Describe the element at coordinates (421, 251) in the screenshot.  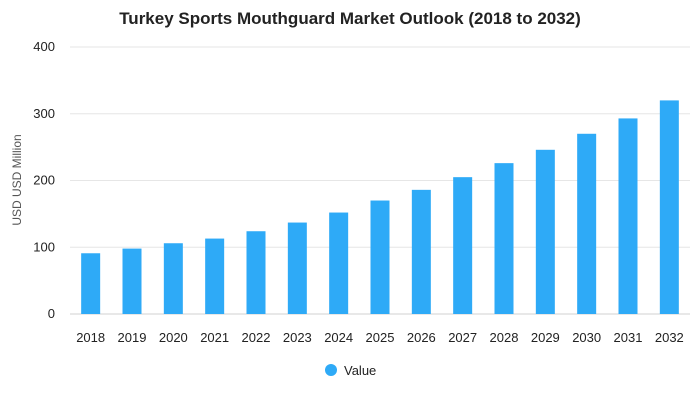
I see `bar-2026` at that location.